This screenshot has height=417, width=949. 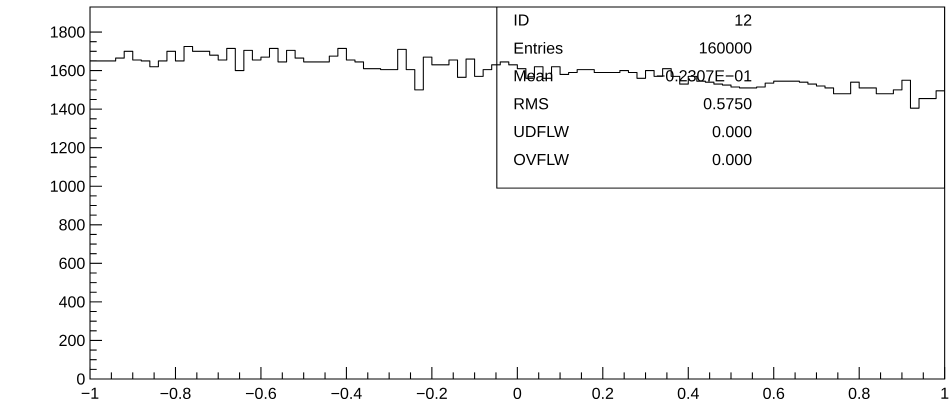 What do you see at coordinates (81, 379) in the screenshot?
I see `y-tick-label: 0` at bounding box center [81, 379].